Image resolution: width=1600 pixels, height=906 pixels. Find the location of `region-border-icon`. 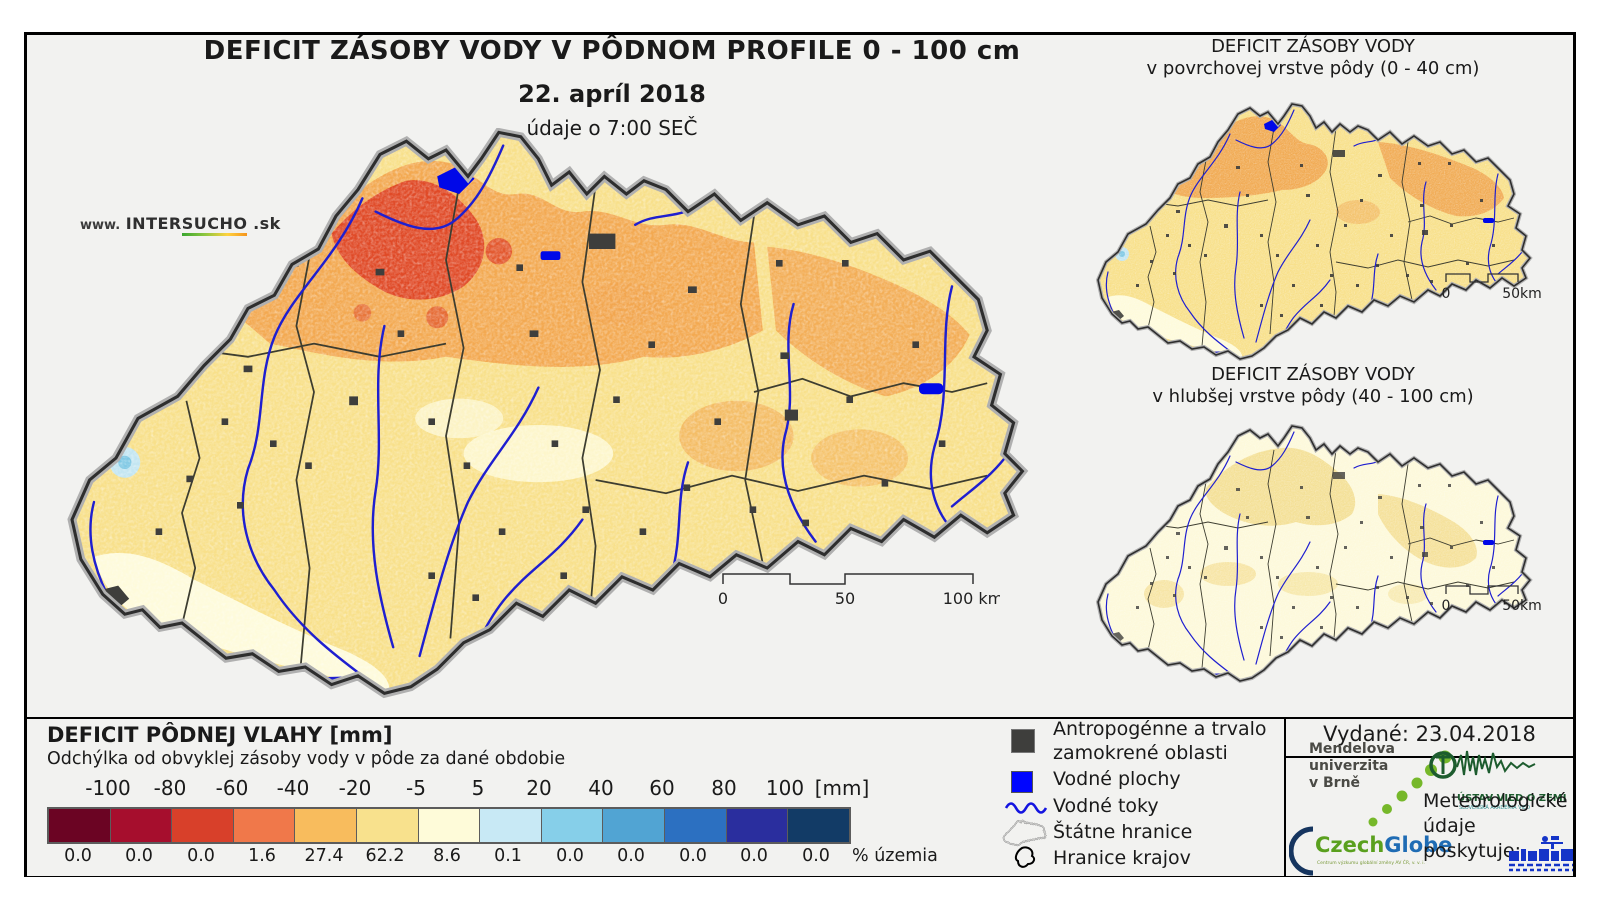

region-border-icon is located at coordinates (1025, 857).